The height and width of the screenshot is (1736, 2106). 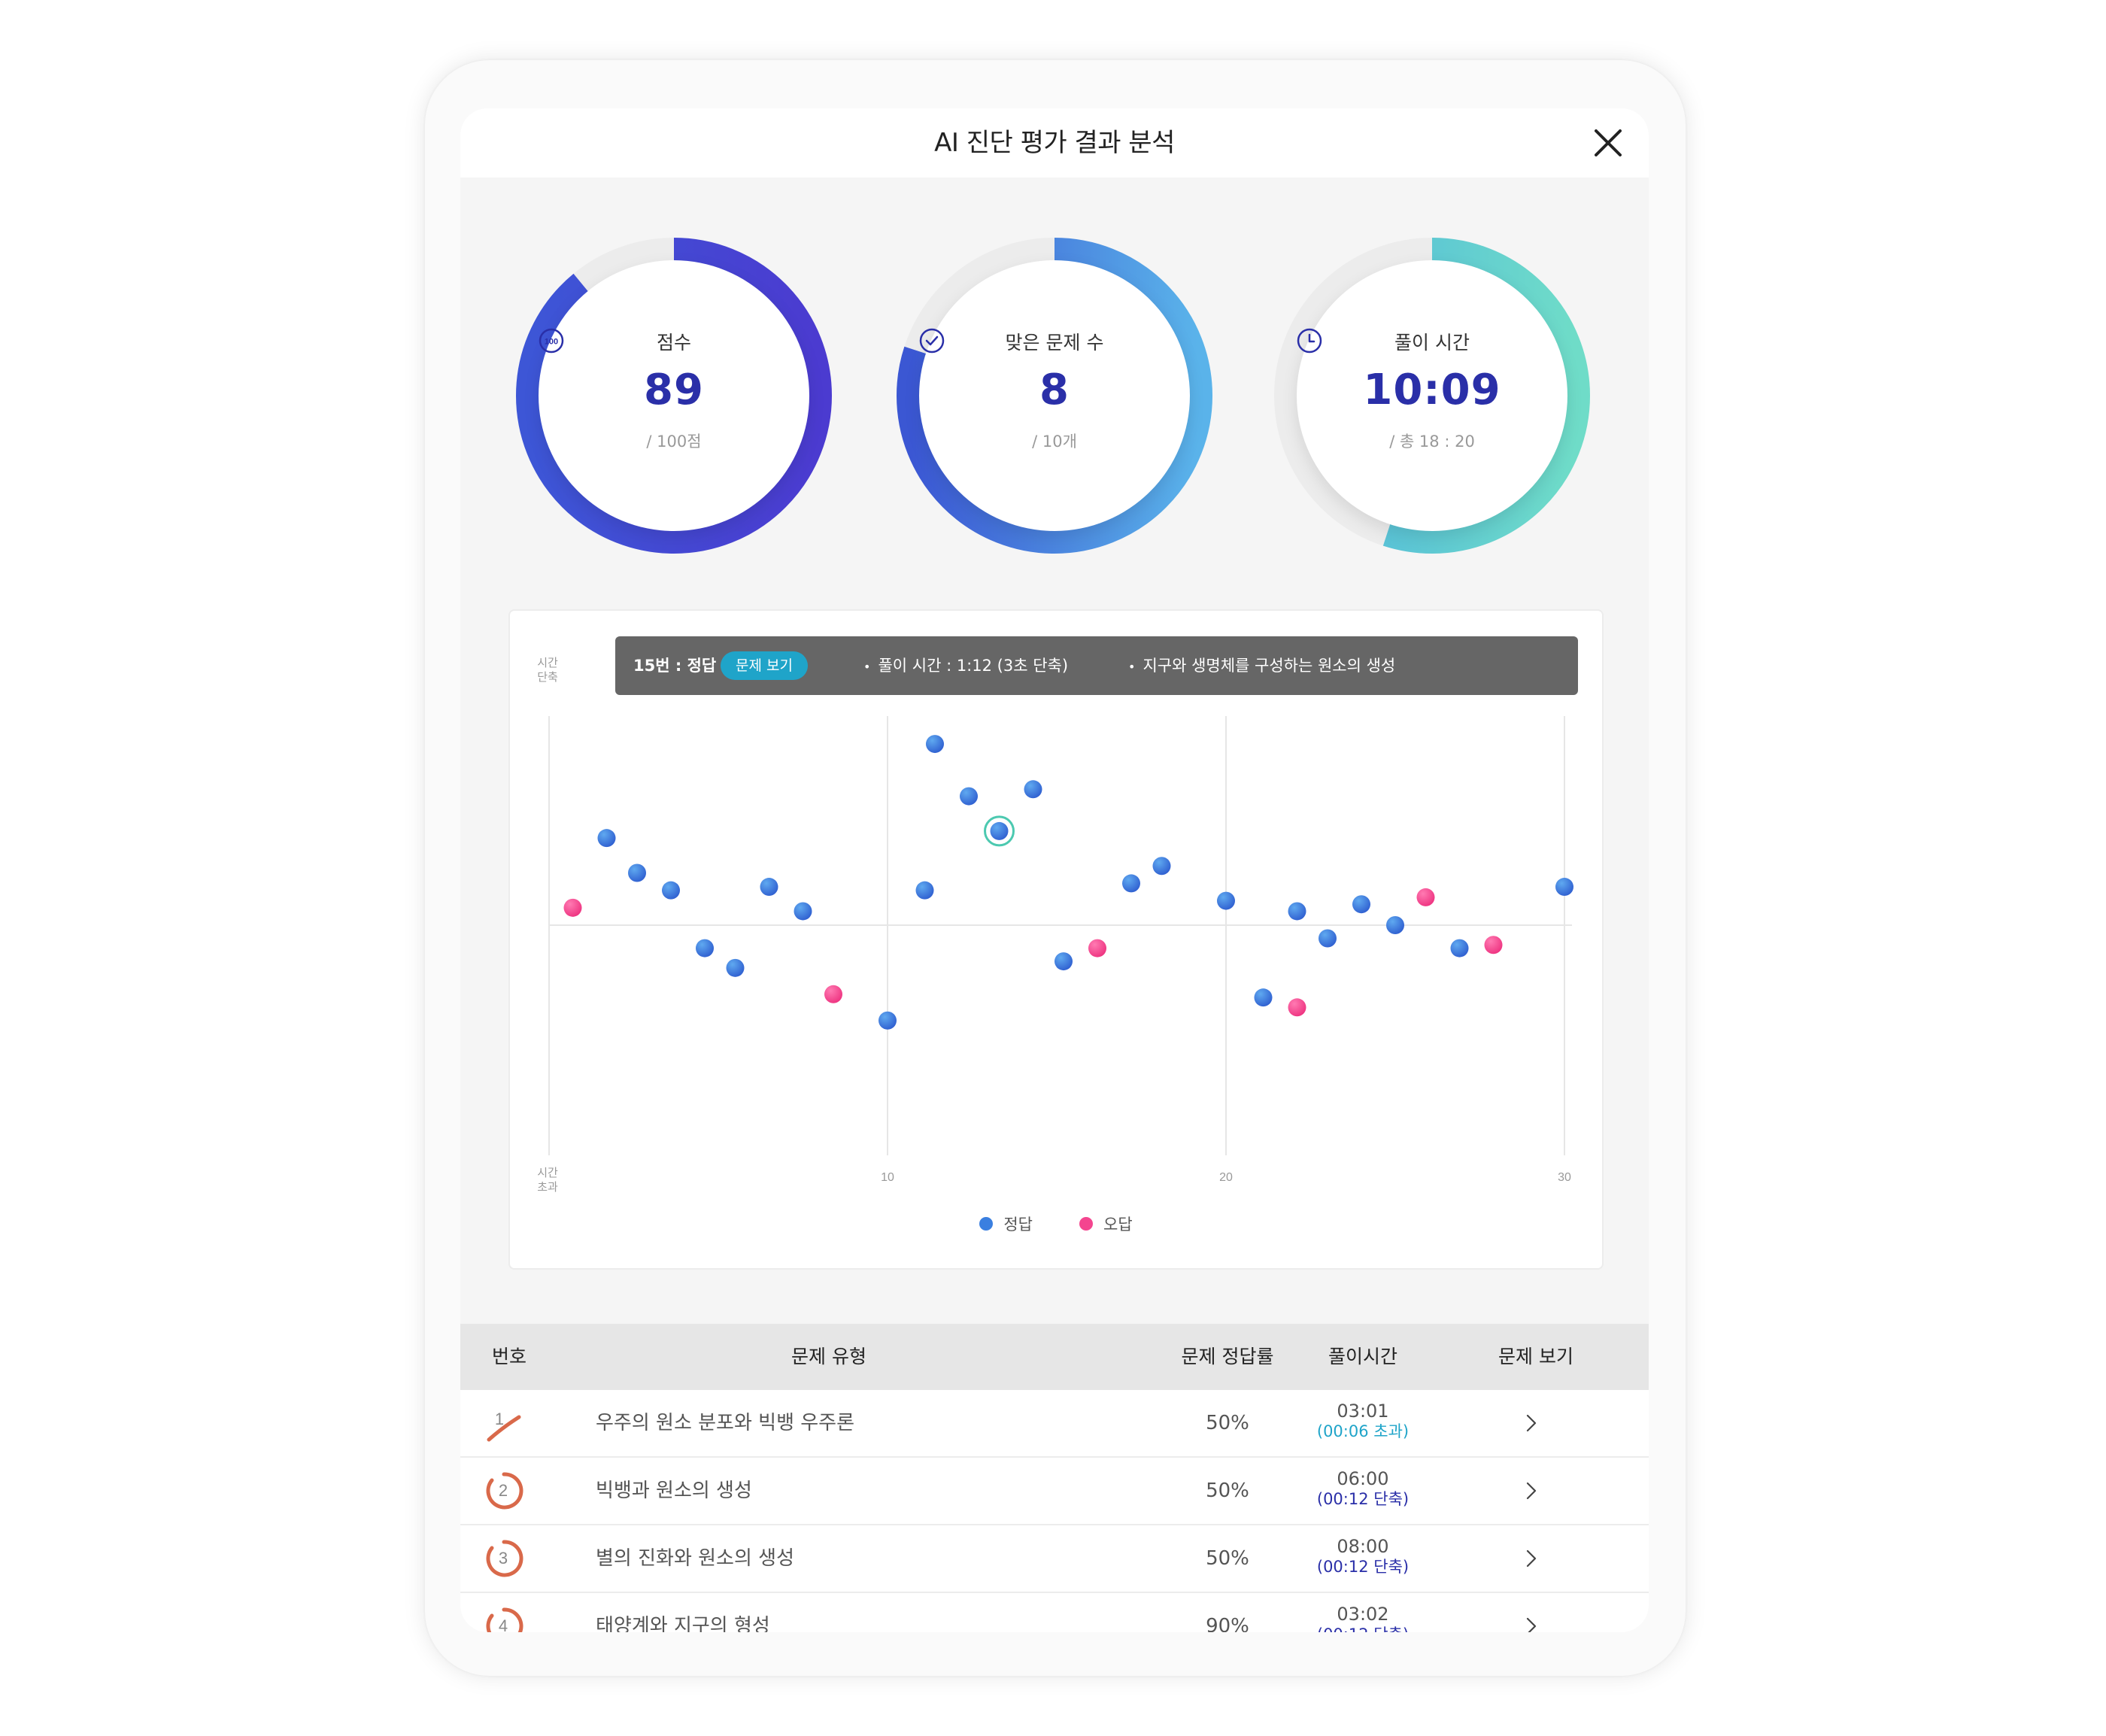 What do you see at coordinates (887, 1177) in the screenshot?
I see `x-tick-label: 10` at bounding box center [887, 1177].